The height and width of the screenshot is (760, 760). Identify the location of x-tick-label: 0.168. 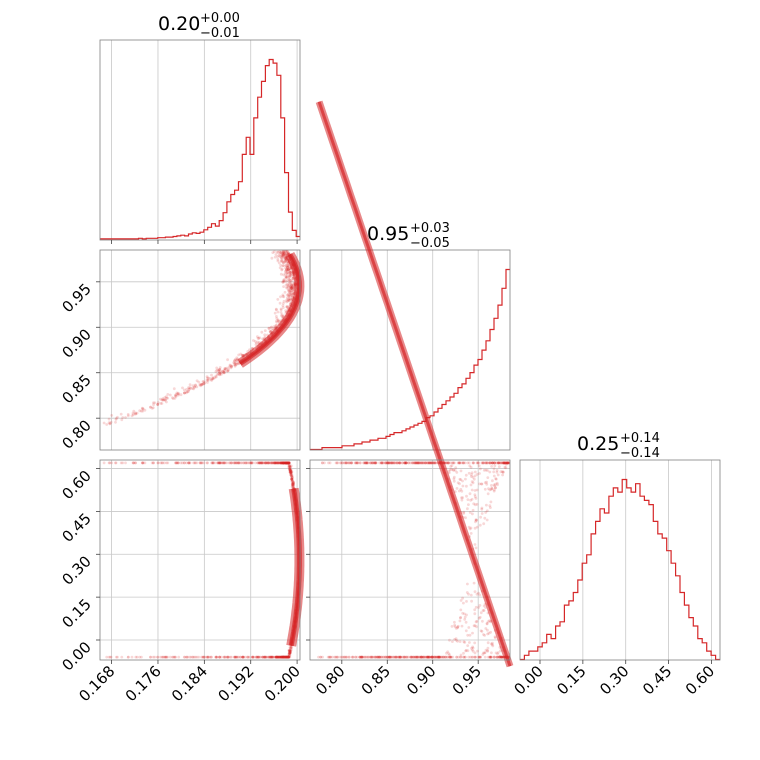
(96, 683).